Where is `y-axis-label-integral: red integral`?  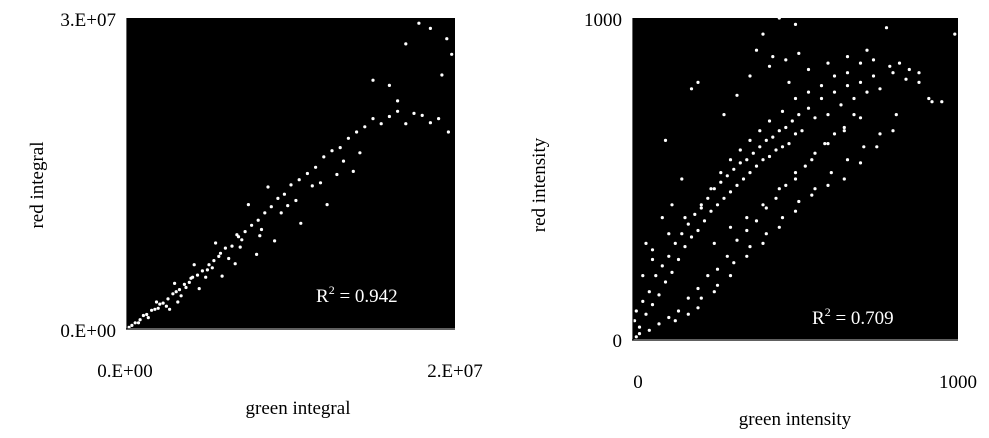
y-axis-label-integral: red integral is located at coordinates (37, 184).